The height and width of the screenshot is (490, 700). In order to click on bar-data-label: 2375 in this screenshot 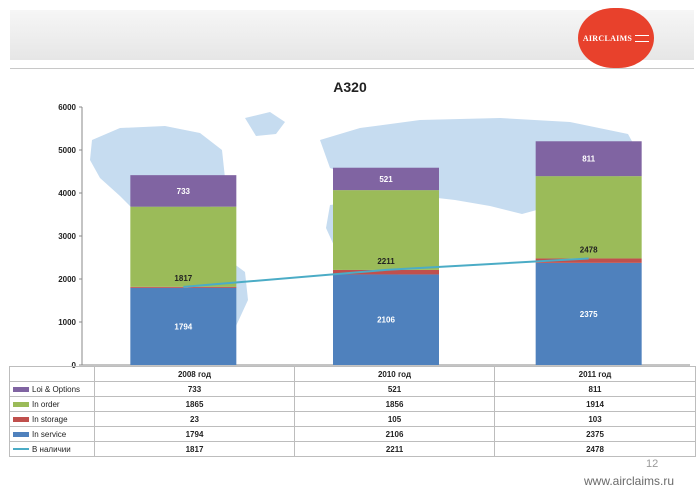, I will do `click(589, 314)`.